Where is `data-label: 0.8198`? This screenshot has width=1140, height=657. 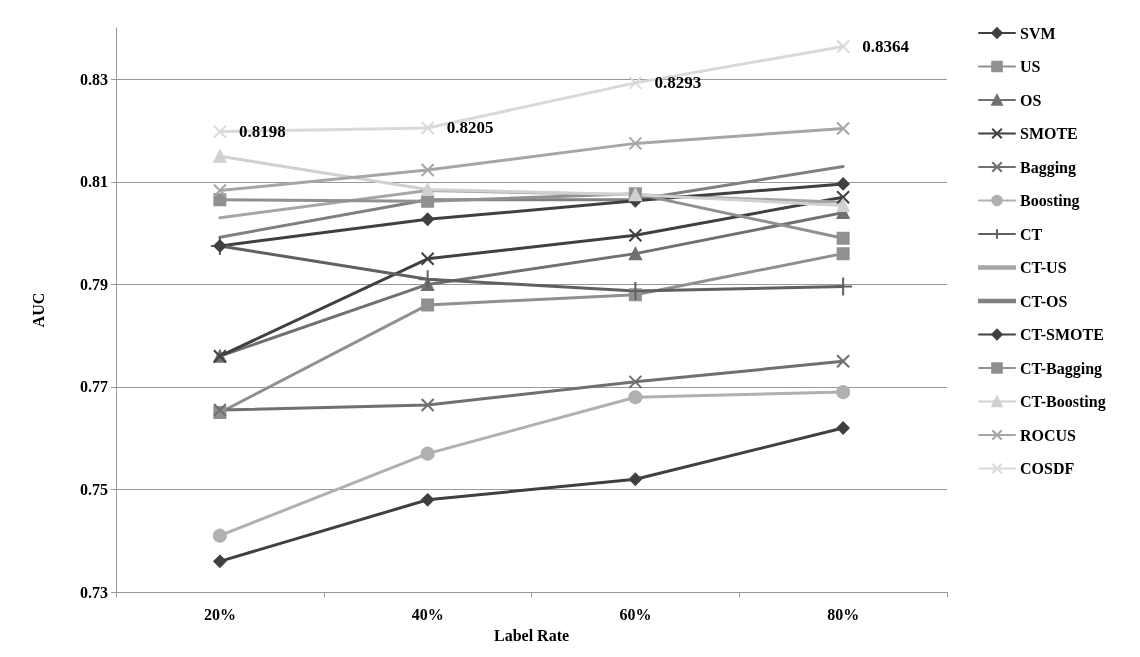 data-label: 0.8198 is located at coordinates (262, 132).